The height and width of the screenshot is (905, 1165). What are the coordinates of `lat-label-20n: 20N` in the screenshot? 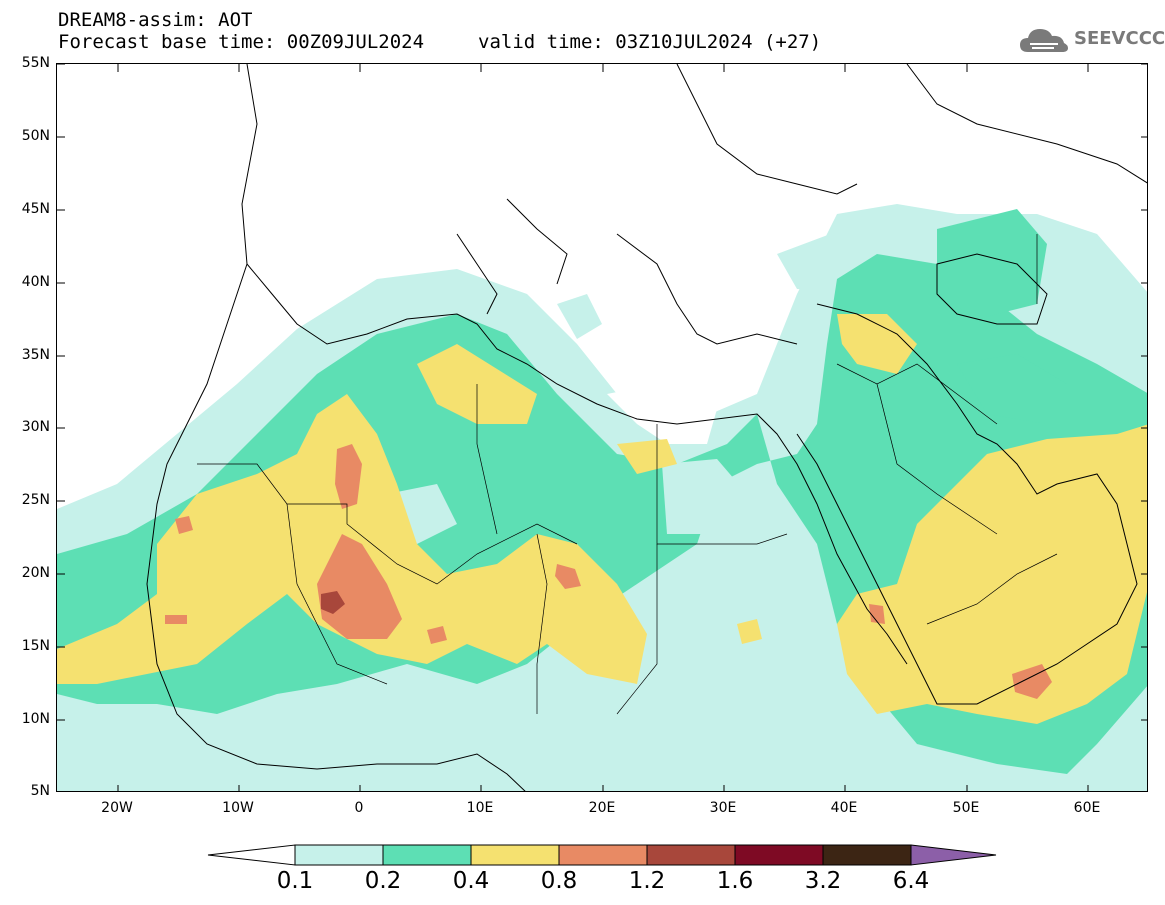 It's located at (35, 573).